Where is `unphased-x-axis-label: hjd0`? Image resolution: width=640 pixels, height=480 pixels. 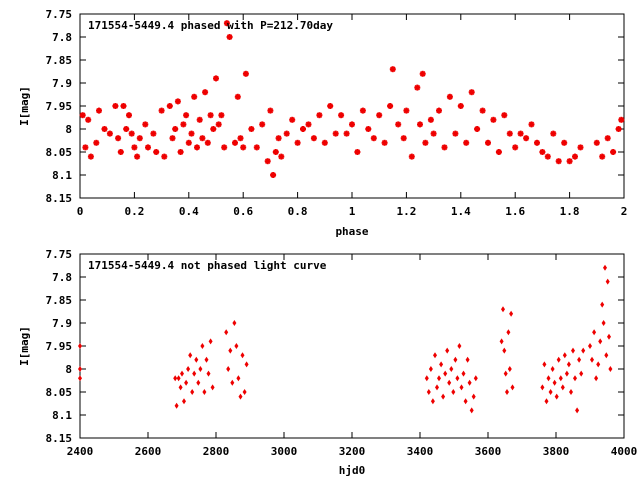
unphased-x-axis-label: hjd0 is located at coordinates (352, 470).